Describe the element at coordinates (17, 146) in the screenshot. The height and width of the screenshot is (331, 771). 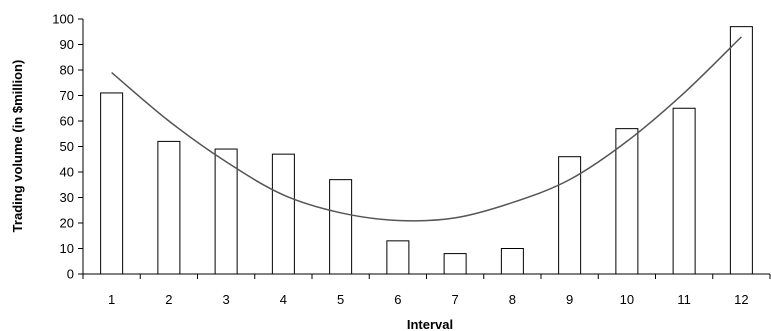
I see `y-axis-title: Trading volume (in $million)` at that location.